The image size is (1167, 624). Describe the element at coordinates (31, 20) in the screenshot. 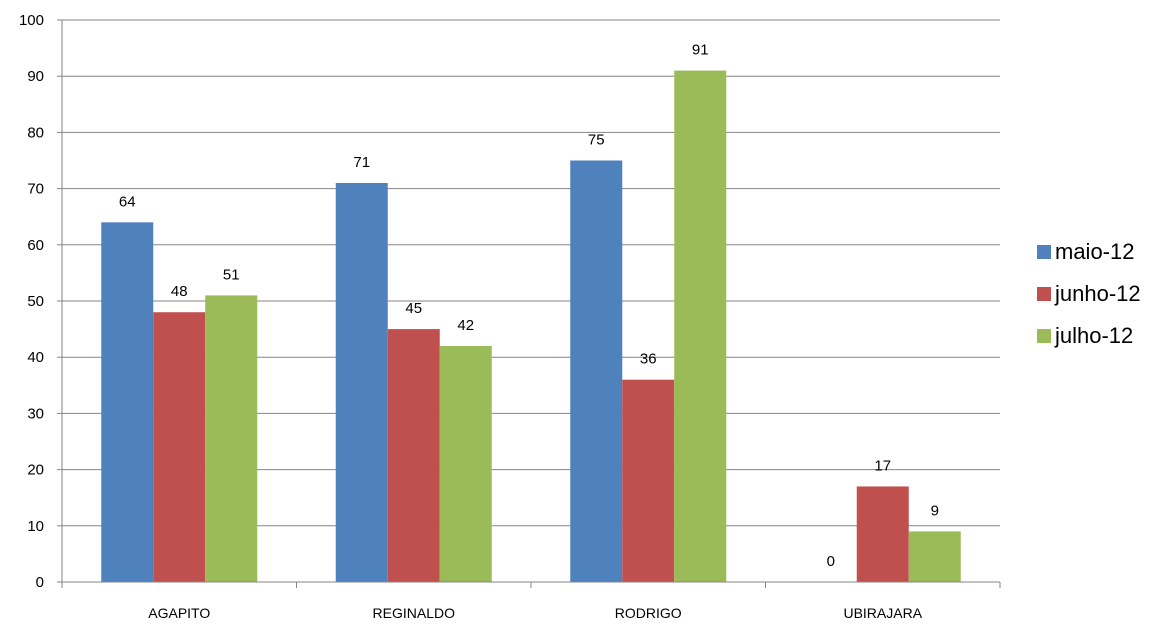

I see `y-tick-label-100: 100` at that location.